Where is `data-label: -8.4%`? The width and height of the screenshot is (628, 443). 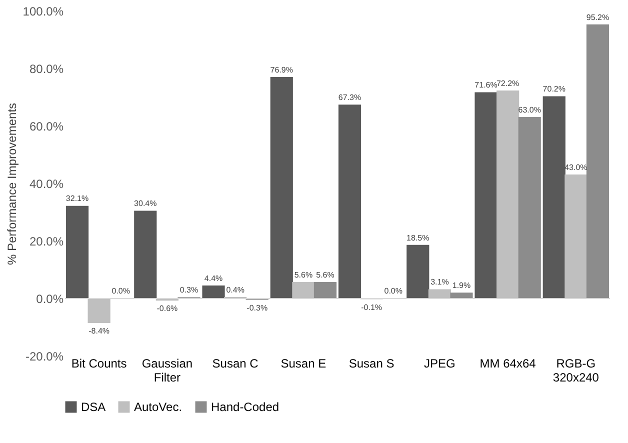
data-label: -8.4% is located at coordinates (99, 331).